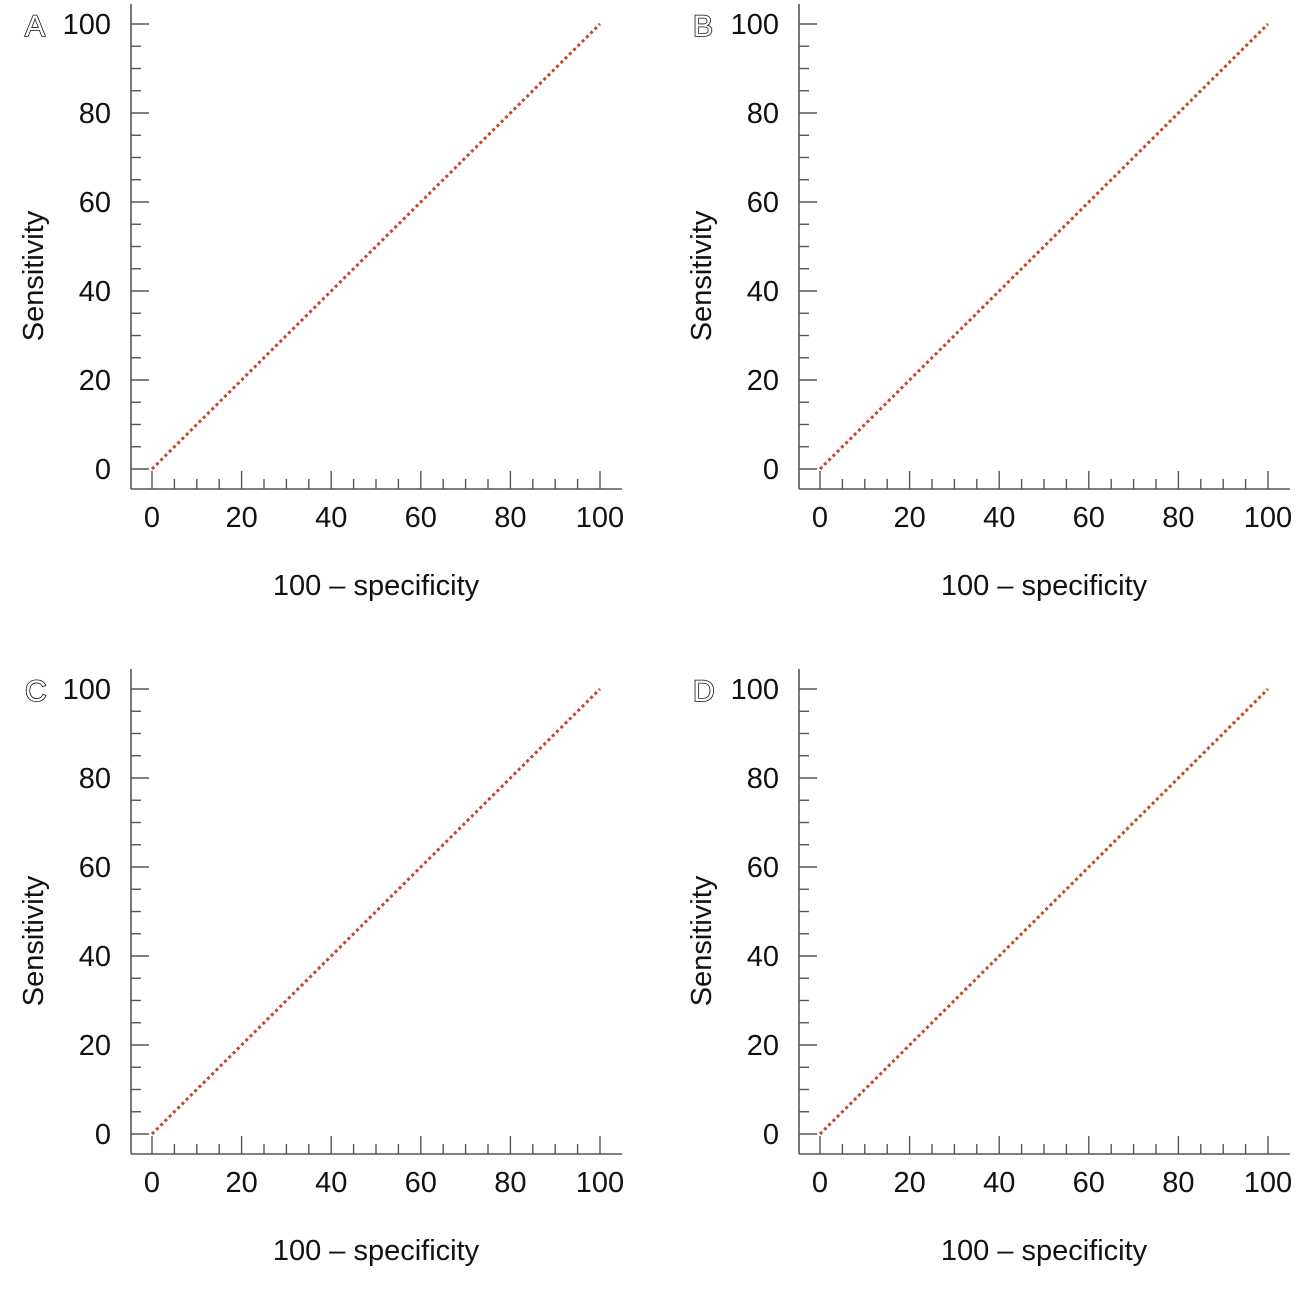 This screenshot has width=1311, height=1305. What do you see at coordinates (704, 691) in the screenshot?
I see `panel-letter: D` at bounding box center [704, 691].